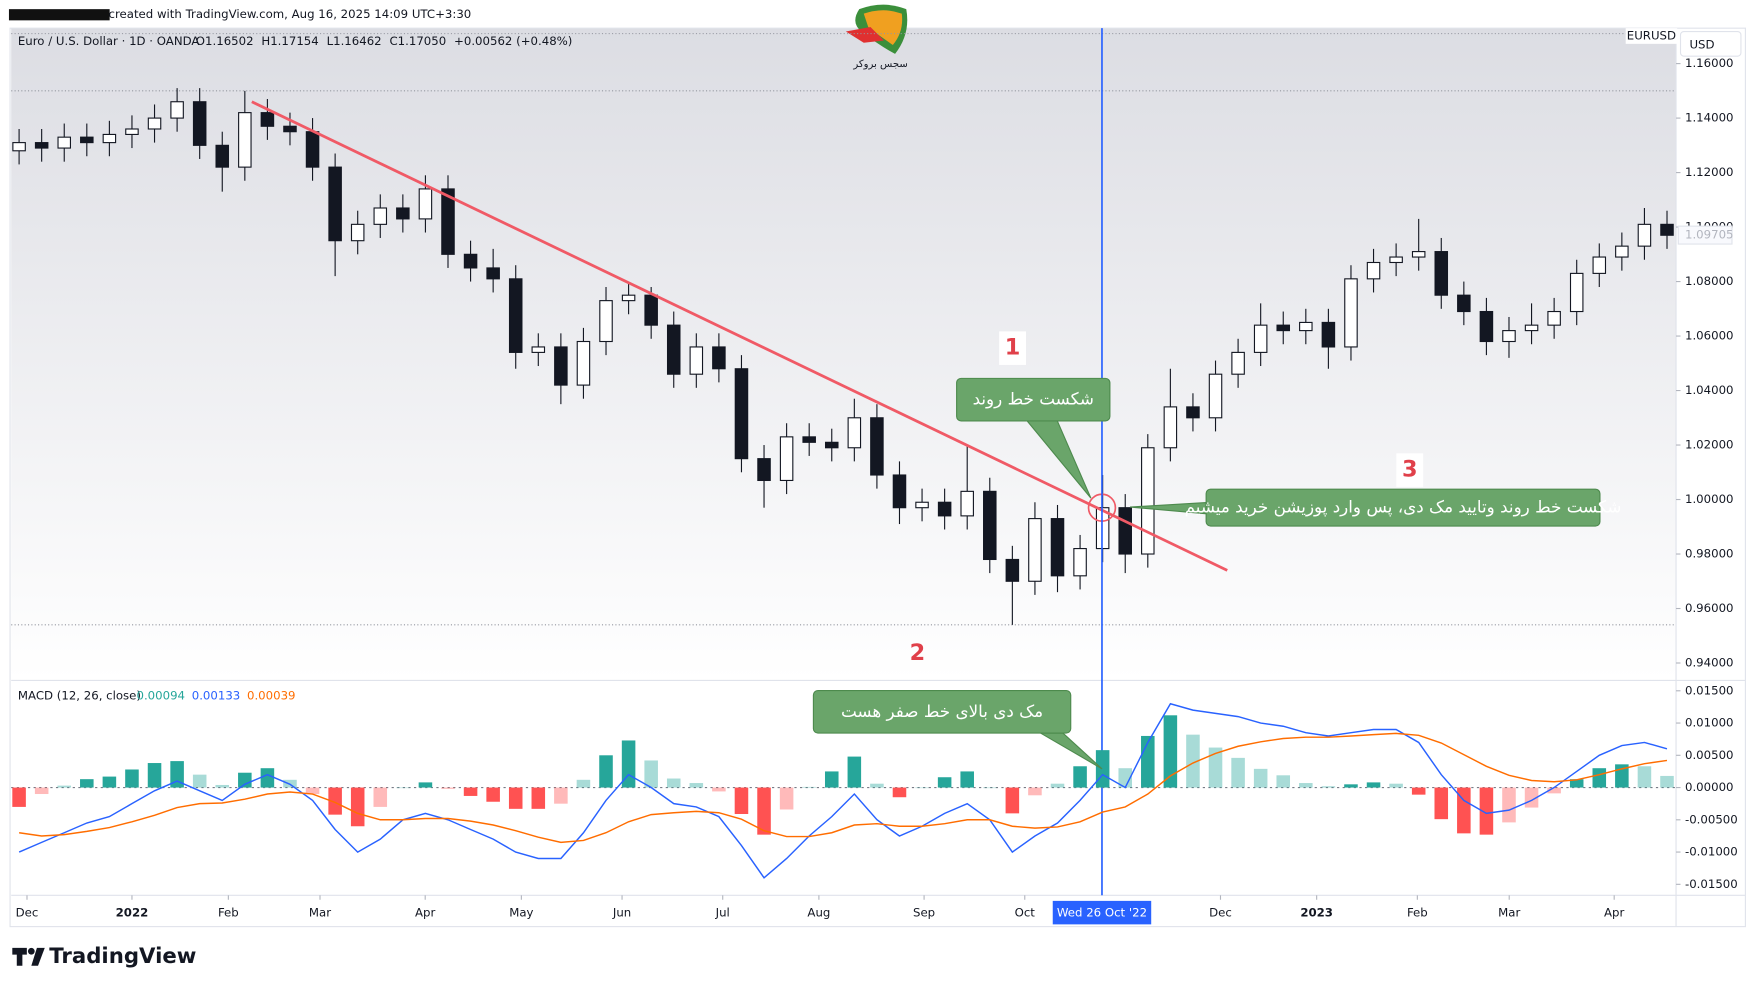 Image resolution: width=1751 pixels, height=985 pixels. What do you see at coordinates (289, 41) in the screenshot?
I see `legend-value: H1.17154` at bounding box center [289, 41].